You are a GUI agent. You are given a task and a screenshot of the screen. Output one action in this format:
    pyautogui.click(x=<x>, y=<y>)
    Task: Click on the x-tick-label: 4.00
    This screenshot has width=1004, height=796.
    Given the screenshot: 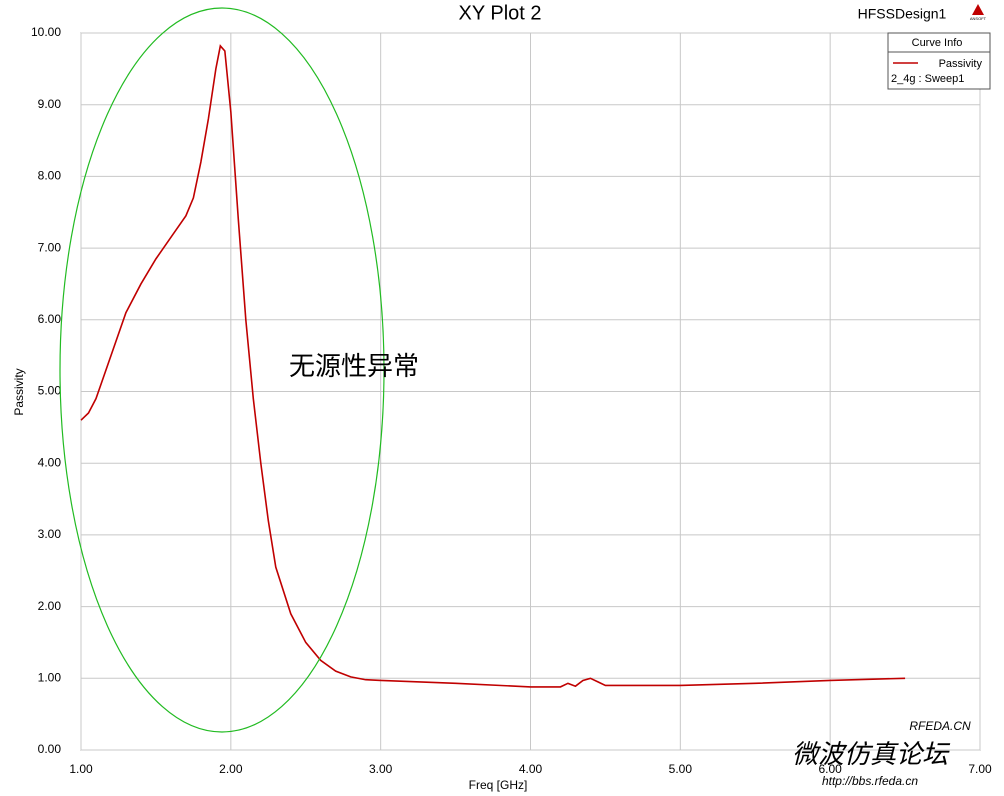 What is the action you would take?
    pyautogui.click(x=531, y=769)
    